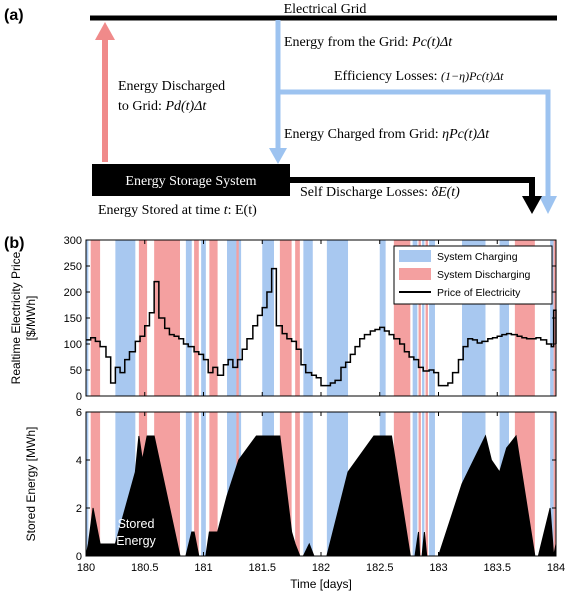 Image resolution: width=567 pixels, height=593 pixels. I want to click on stored-at-formula: : E(t), so click(242, 210).